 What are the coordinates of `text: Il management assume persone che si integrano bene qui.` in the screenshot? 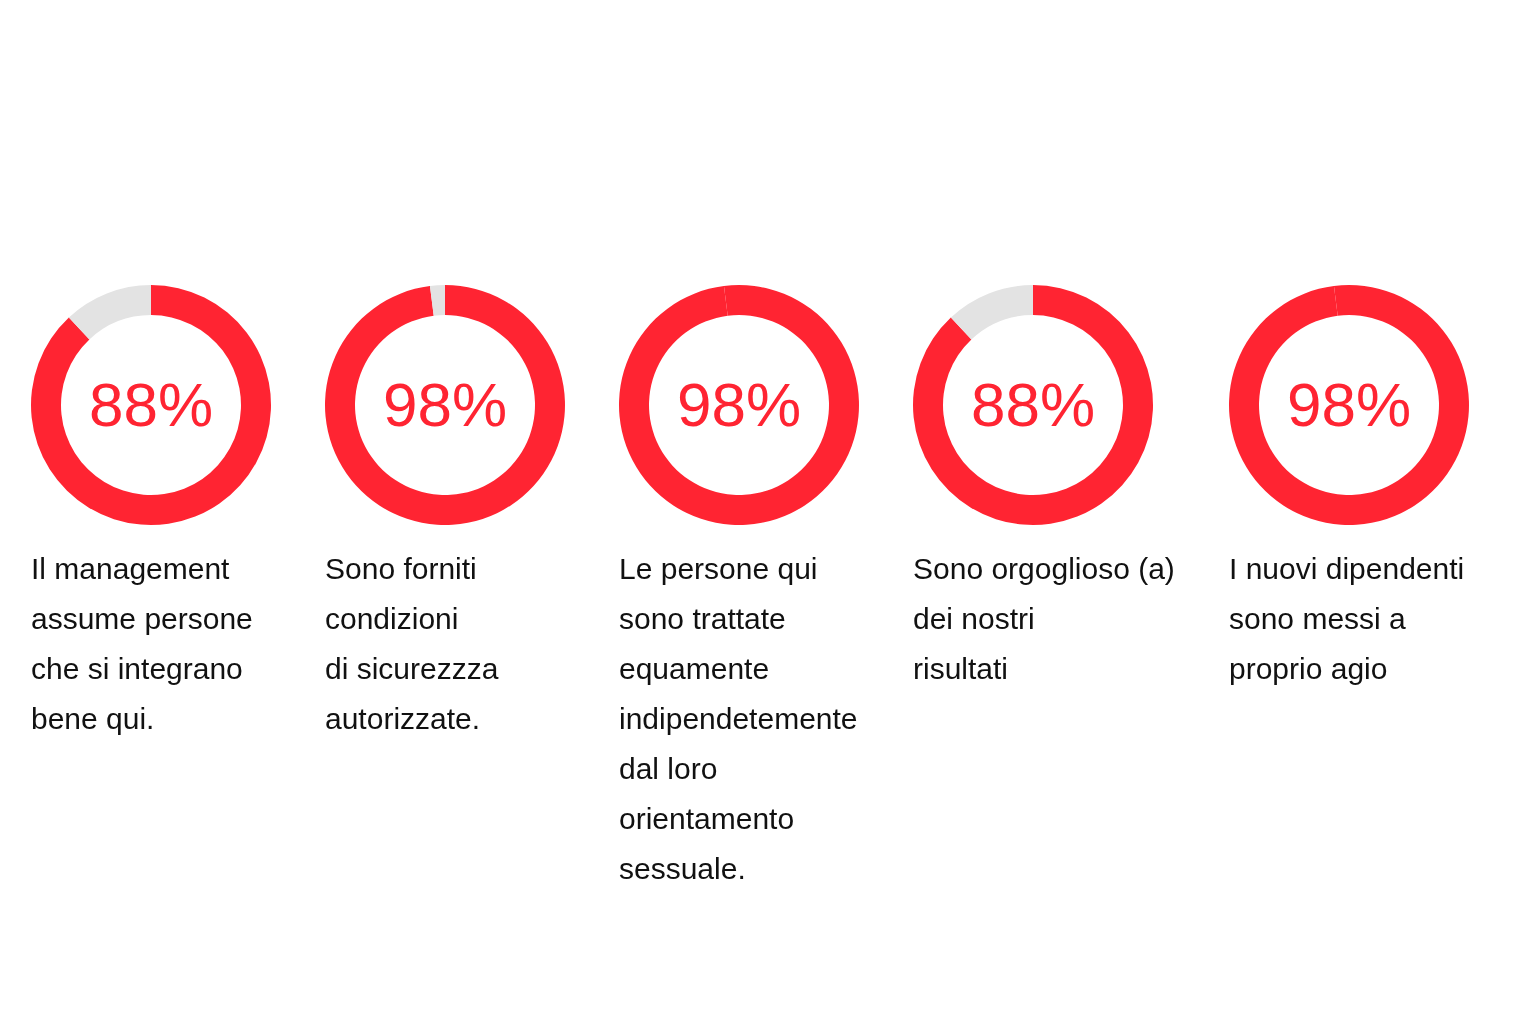 It's located at (142, 643).